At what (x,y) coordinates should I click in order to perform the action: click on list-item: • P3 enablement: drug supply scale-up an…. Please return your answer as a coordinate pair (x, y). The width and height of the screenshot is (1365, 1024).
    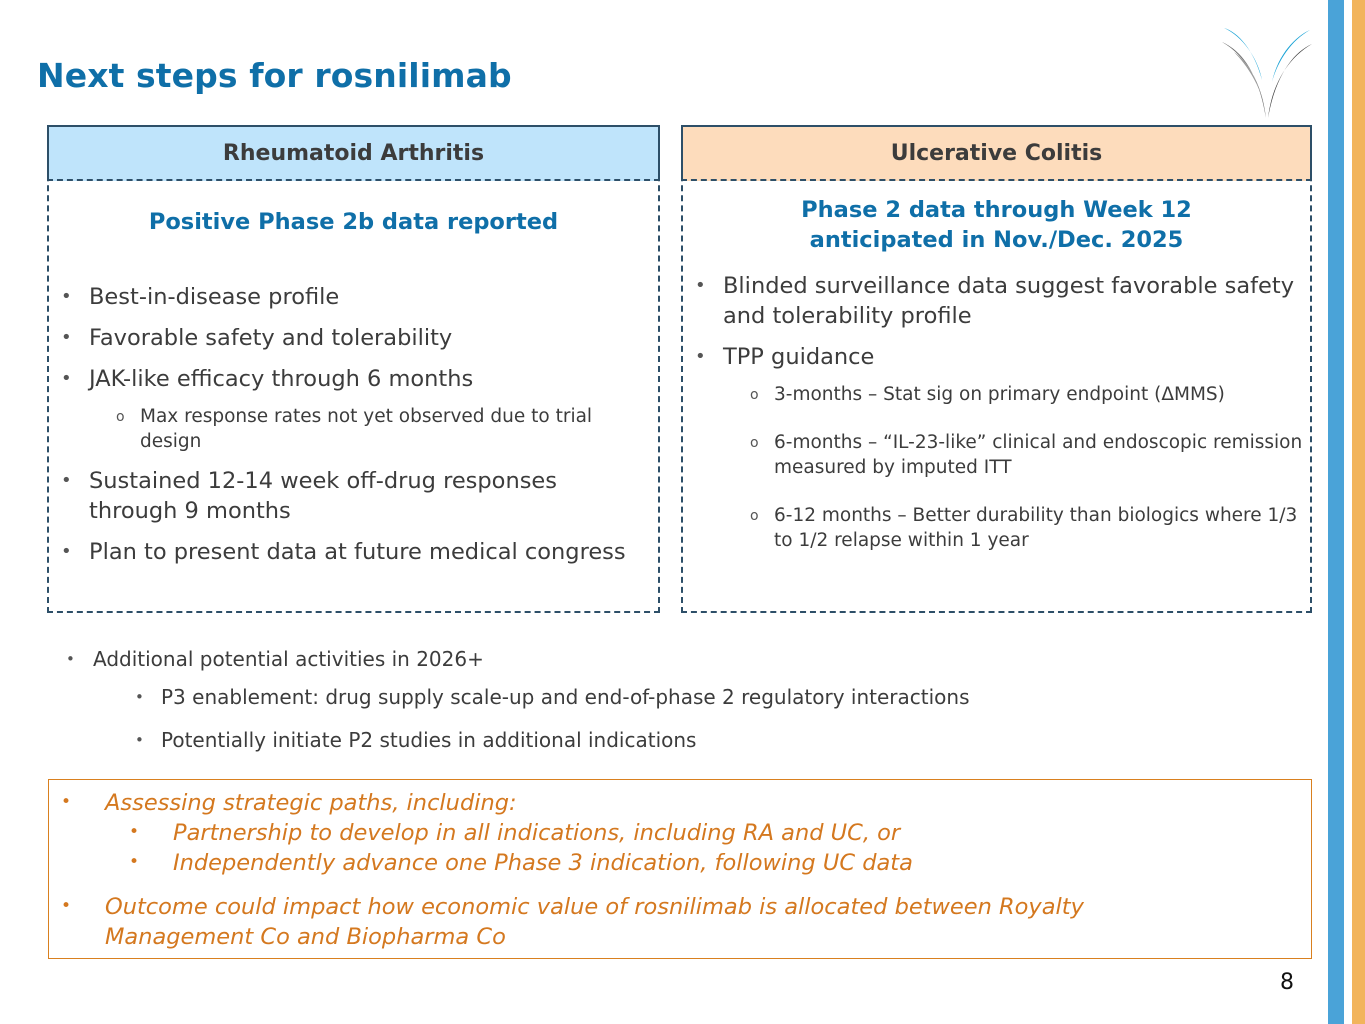
    Looking at the image, I should click on (552, 697).